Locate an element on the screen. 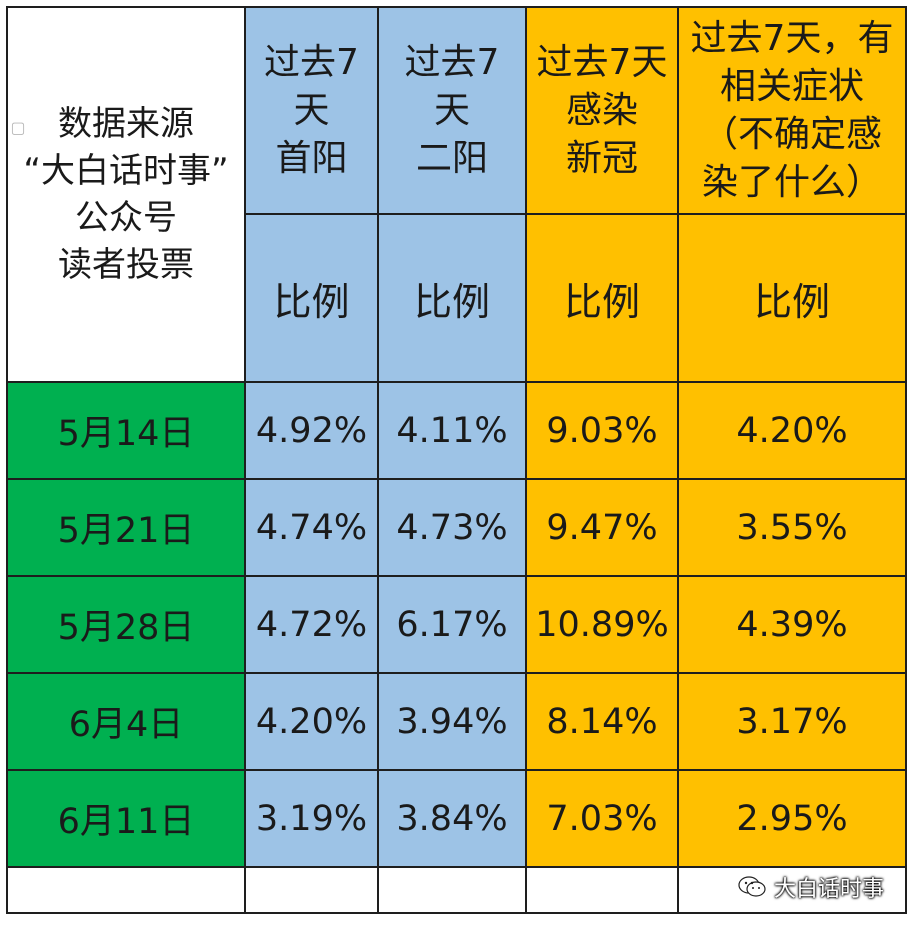 The height and width of the screenshot is (925, 910). table-row: 5月28日 4.72% 6.17% 10.89% 4.39% is located at coordinates (456, 624).